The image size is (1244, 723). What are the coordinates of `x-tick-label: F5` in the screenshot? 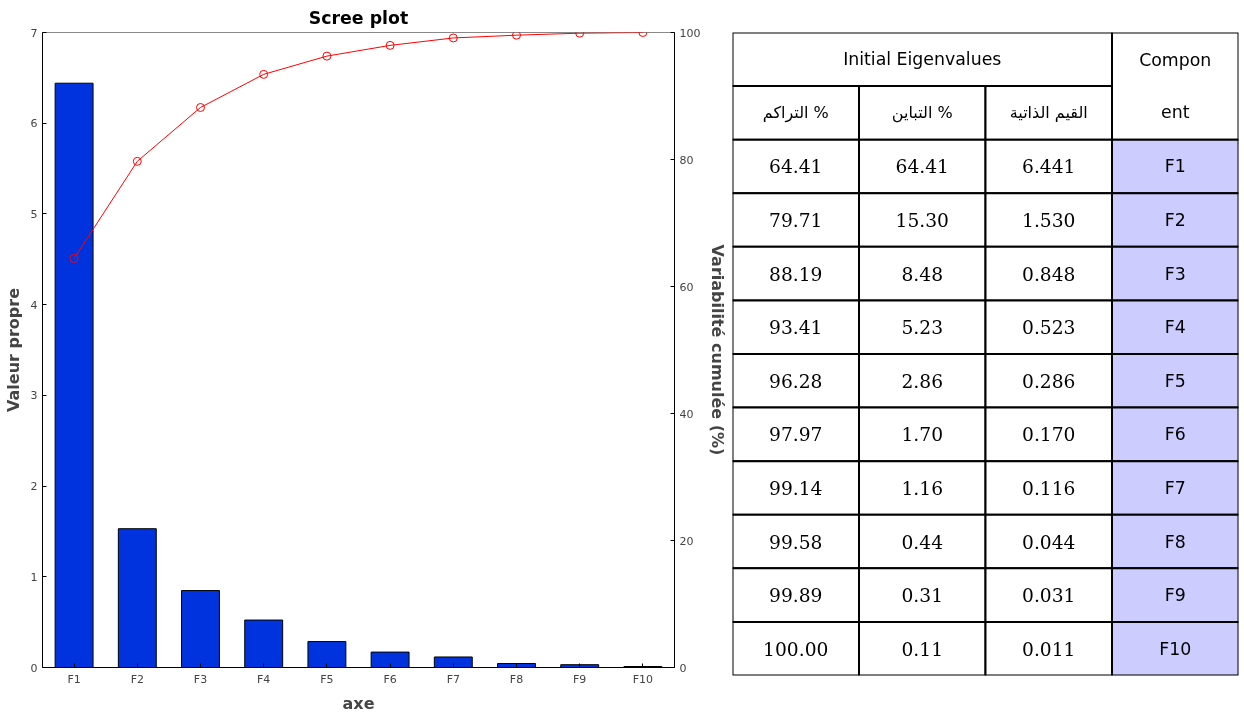 It's located at (327, 679).